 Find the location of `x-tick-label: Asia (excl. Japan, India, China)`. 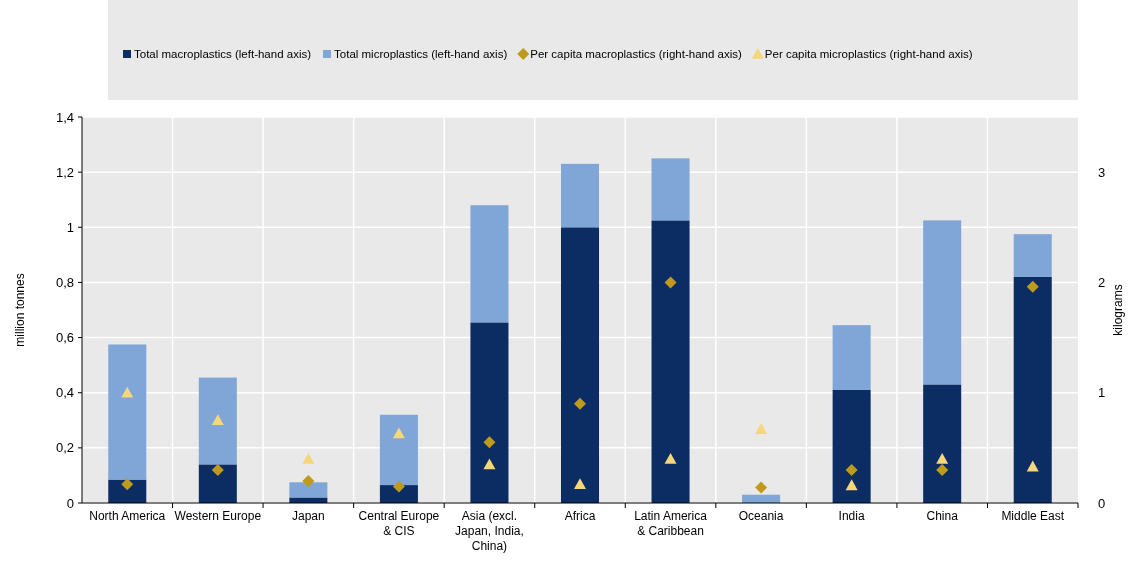

x-tick-label: Asia (excl. Japan, India, China) is located at coordinates (489, 531).